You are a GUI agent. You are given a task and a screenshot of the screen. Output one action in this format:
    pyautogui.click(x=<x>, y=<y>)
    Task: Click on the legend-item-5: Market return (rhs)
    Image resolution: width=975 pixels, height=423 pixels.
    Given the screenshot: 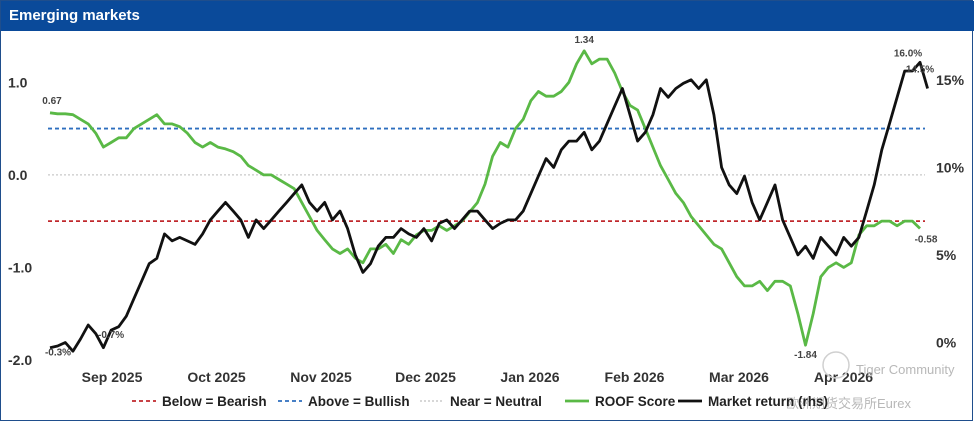 What is the action you would take?
    pyautogui.click(x=768, y=401)
    